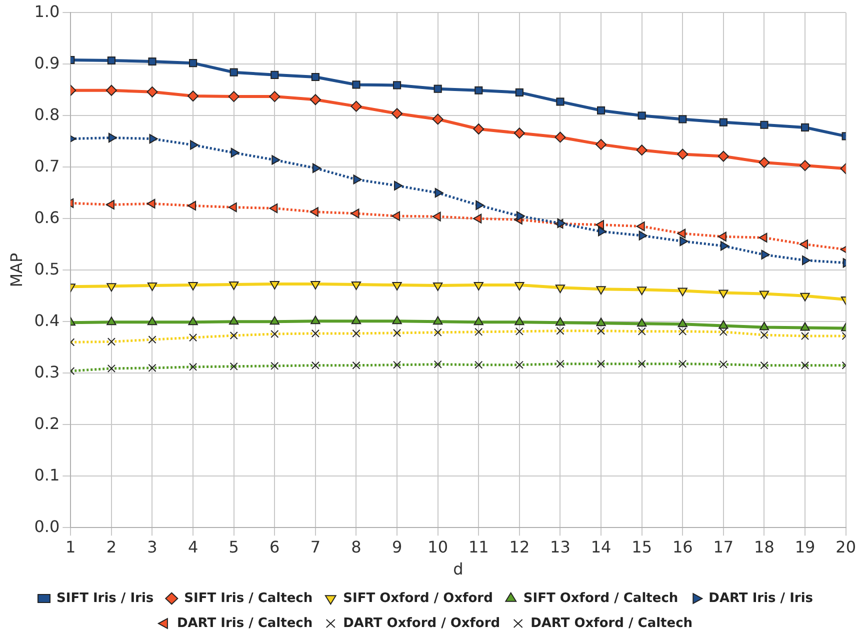  I want to click on x-tick-label: 8, so click(356, 546).